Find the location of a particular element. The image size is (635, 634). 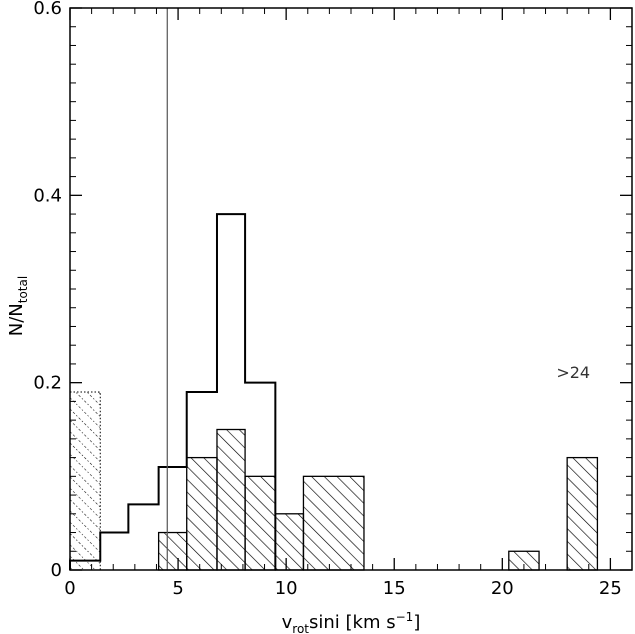

x-axis-label: vrotsini [km s−1] is located at coordinates (351, 622).